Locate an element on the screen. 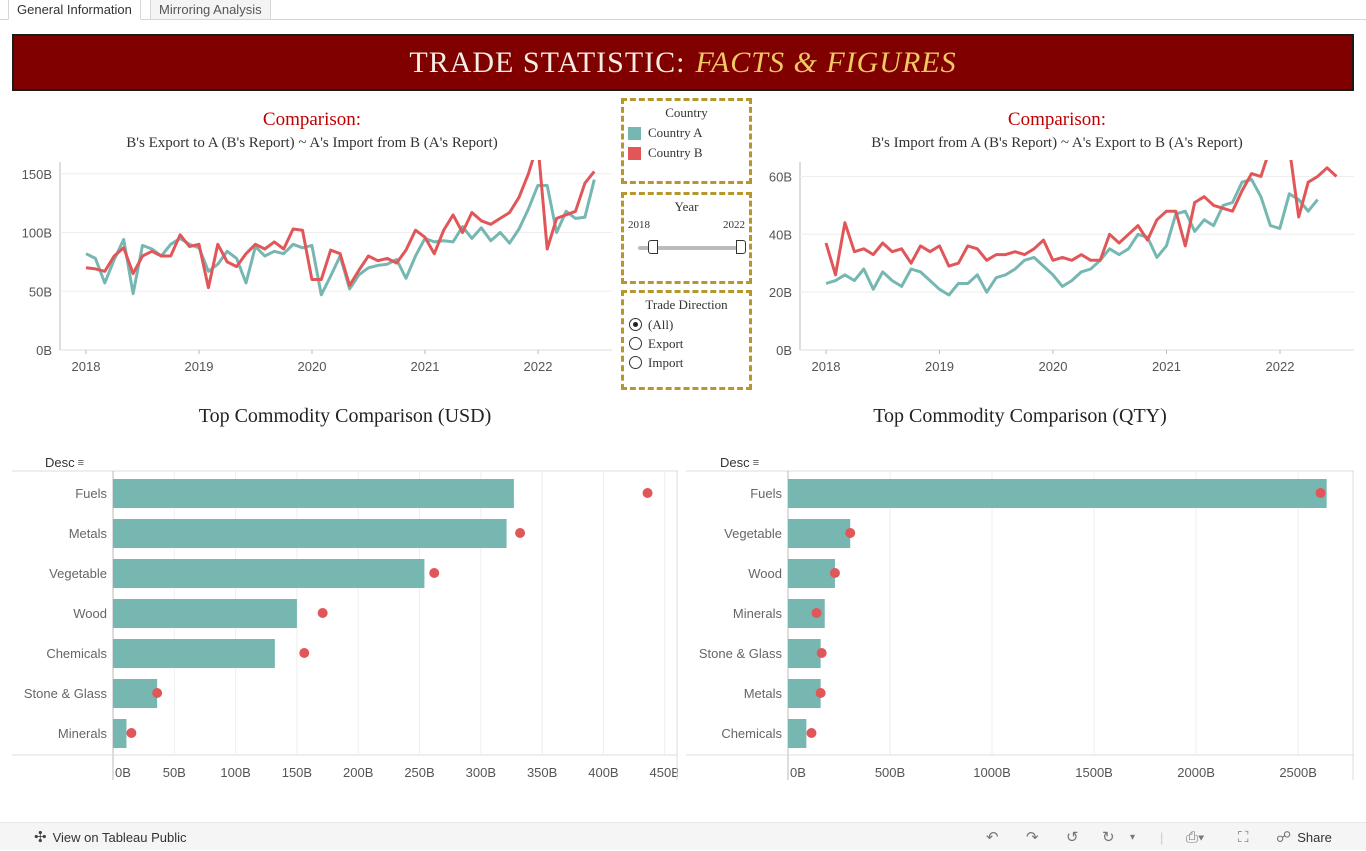 The height and width of the screenshot is (851, 1366). category-label: Fuels is located at coordinates (91, 493).